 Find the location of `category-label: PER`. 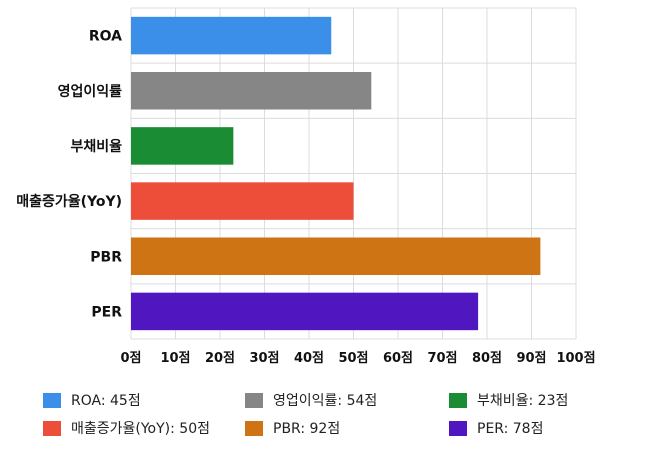

category-label: PER is located at coordinates (106, 312).